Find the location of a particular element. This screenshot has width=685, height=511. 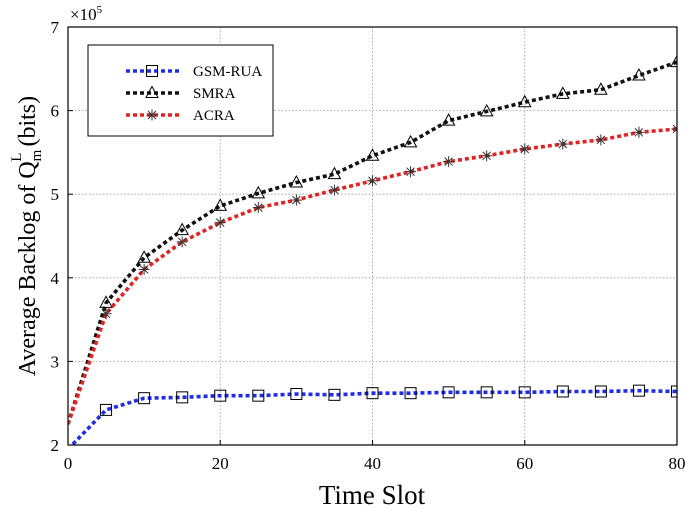

legend-item: GSM-RUA is located at coordinates (194, 72).